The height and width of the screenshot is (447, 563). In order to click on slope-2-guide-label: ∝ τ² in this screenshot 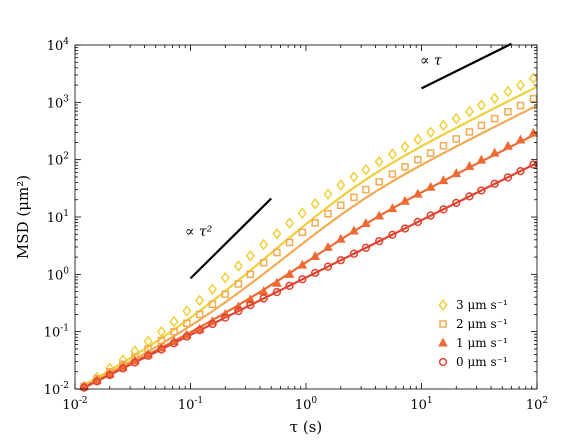, I will do `click(199, 232)`.